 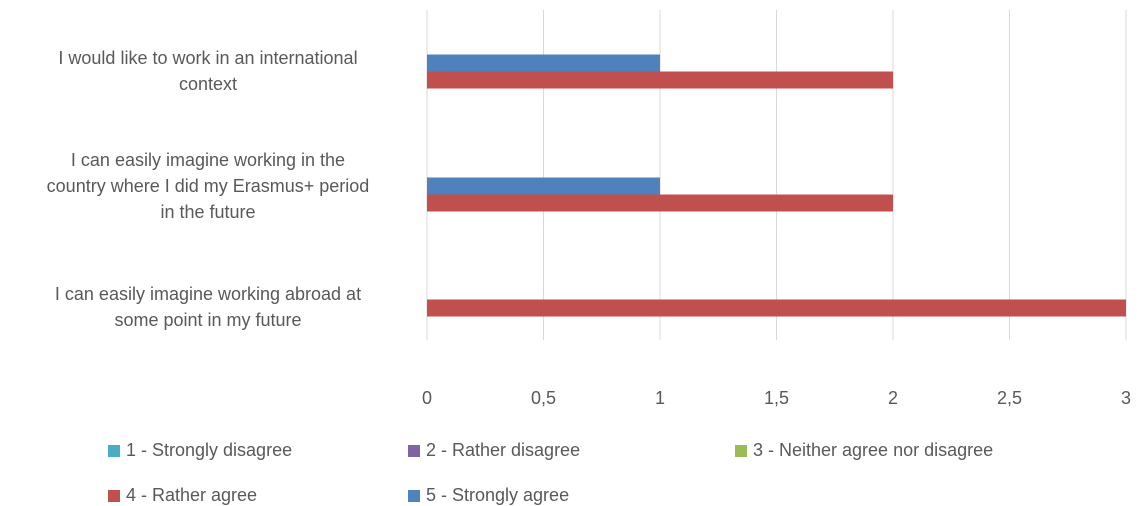 I want to click on x-tick-label: 2,5, so click(x=1009, y=398).